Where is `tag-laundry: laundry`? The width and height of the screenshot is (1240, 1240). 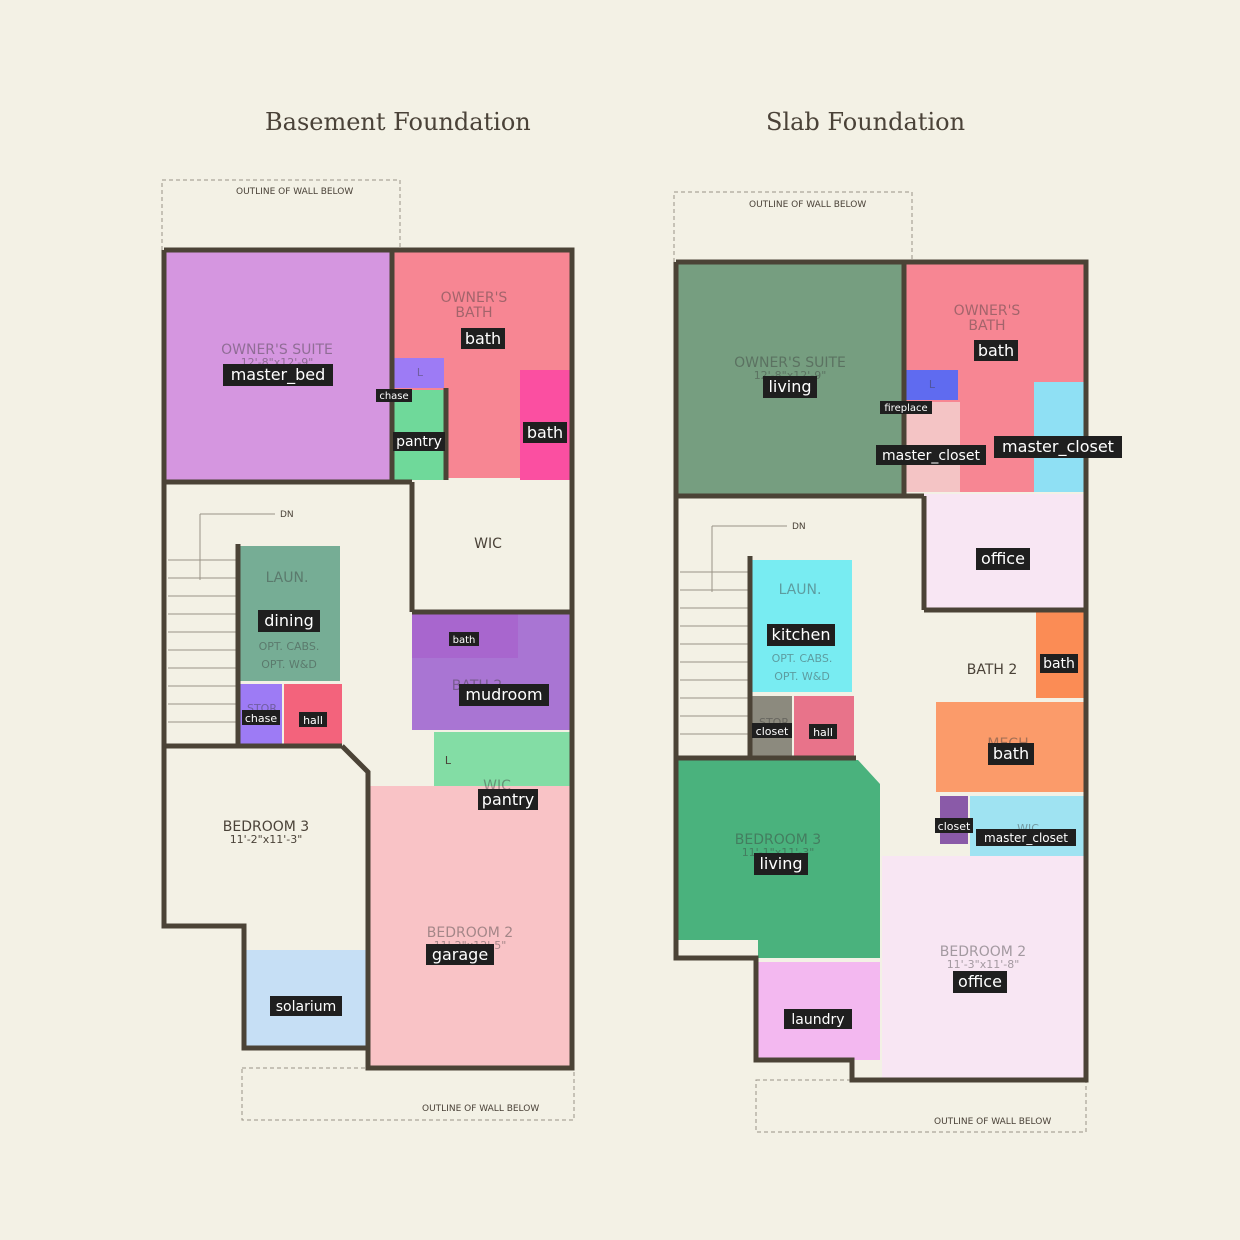
tag-laundry: laundry is located at coordinates (818, 1019).